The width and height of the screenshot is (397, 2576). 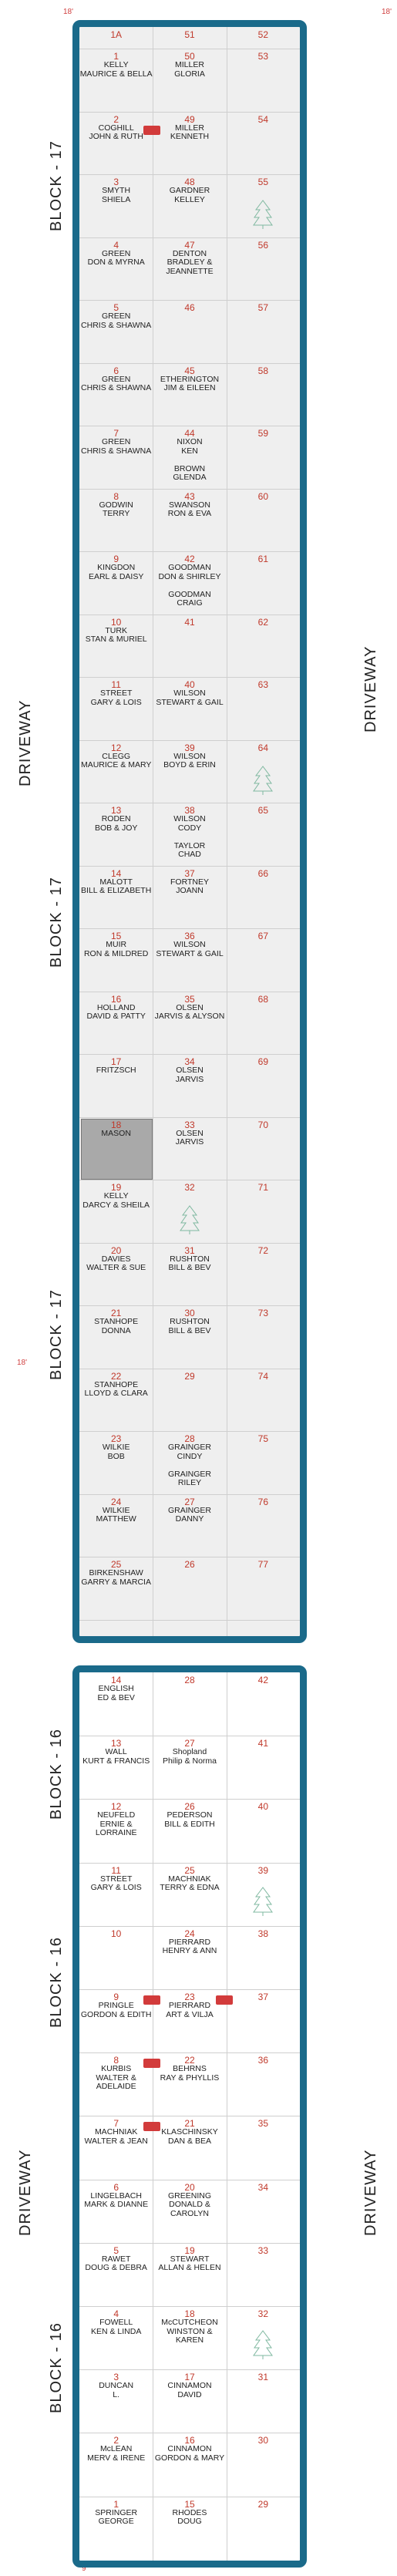 What do you see at coordinates (189, 1831) in the screenshot?
I see `plot-cell: 26 PEDERSON BILL & EDITH` at bounding box center [189, 1831].